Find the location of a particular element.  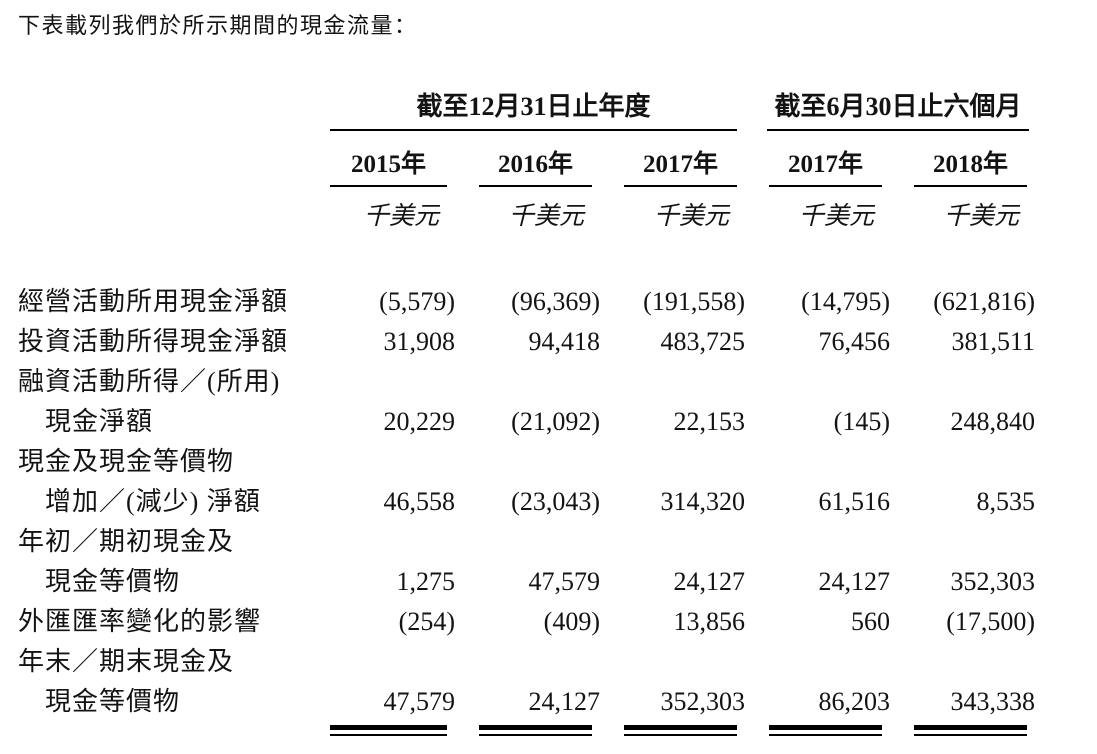

cell-value: 61,516 is located at coordinates (854, 501).